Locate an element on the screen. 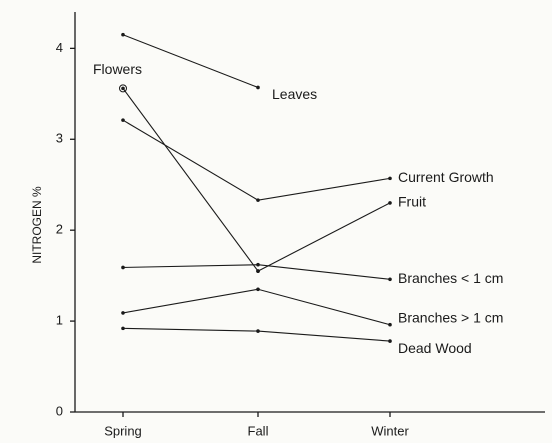 This screenshot has height=443, width=552. y-tick-label: 3 is located at coordinates (59, 138).